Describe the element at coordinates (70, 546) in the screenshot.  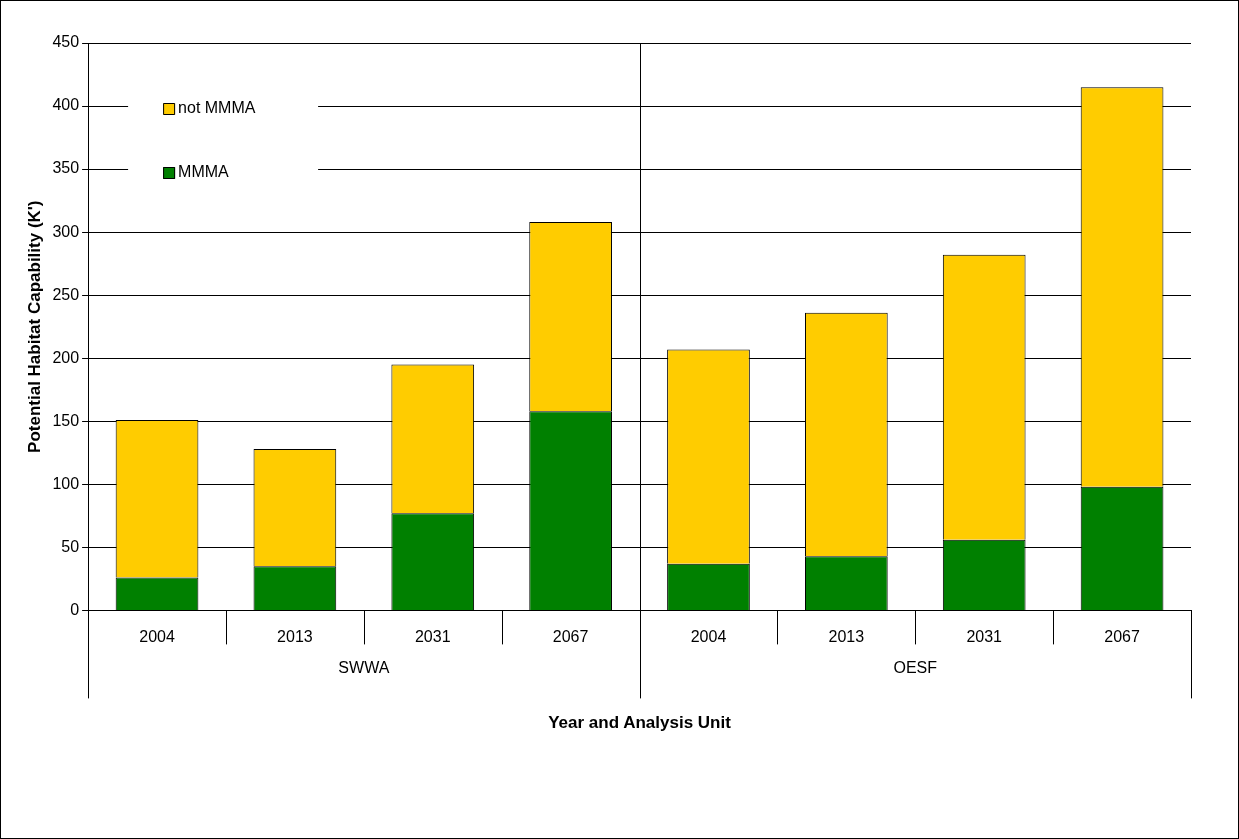
I see `y-tick-label: 50` at that location.